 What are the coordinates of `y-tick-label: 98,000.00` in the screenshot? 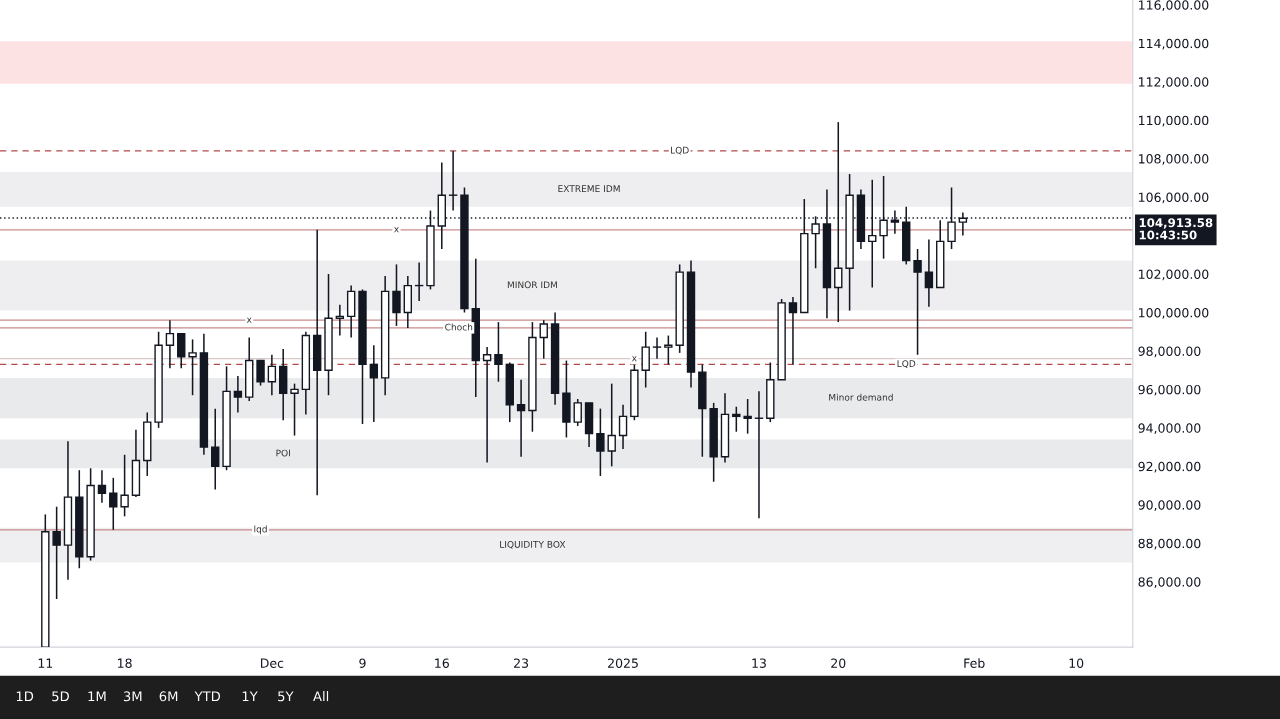 It's located at (1169, 352).